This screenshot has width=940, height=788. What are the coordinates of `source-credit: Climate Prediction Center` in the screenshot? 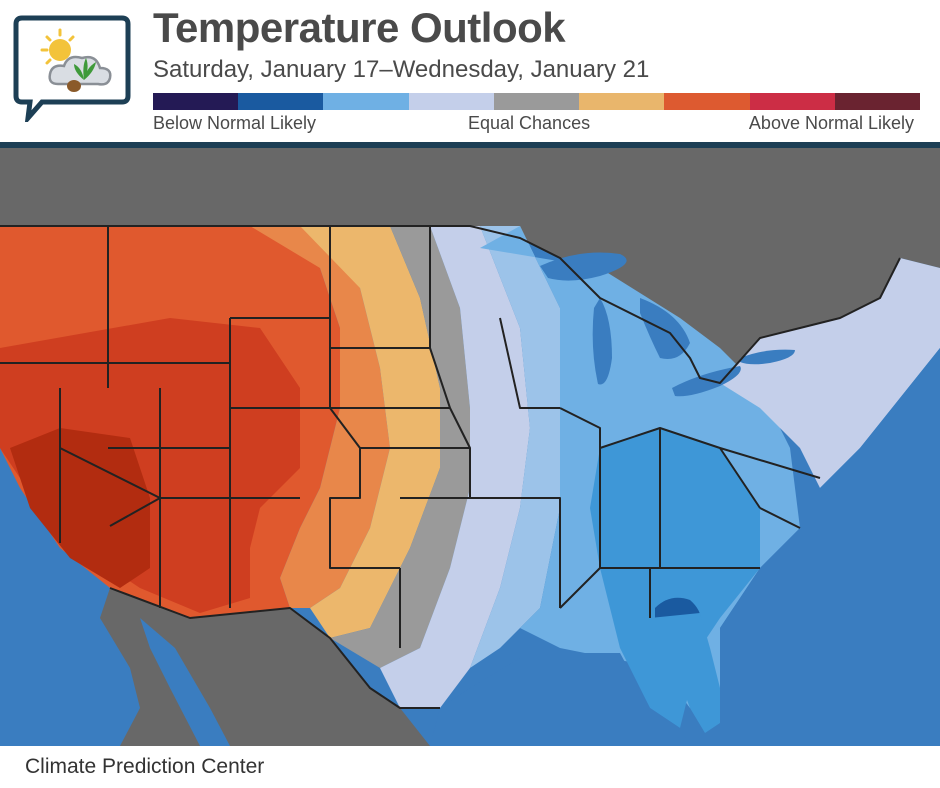 It's located at (145, 766).